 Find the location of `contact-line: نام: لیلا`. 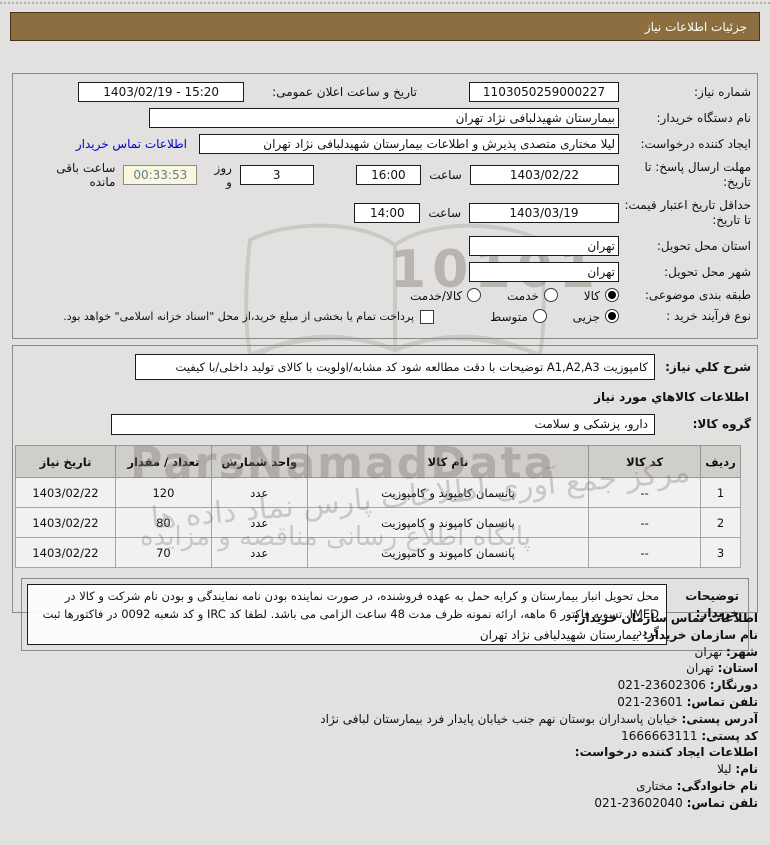

contact-line: نام: لیلا is located at coordinates (385, 769).